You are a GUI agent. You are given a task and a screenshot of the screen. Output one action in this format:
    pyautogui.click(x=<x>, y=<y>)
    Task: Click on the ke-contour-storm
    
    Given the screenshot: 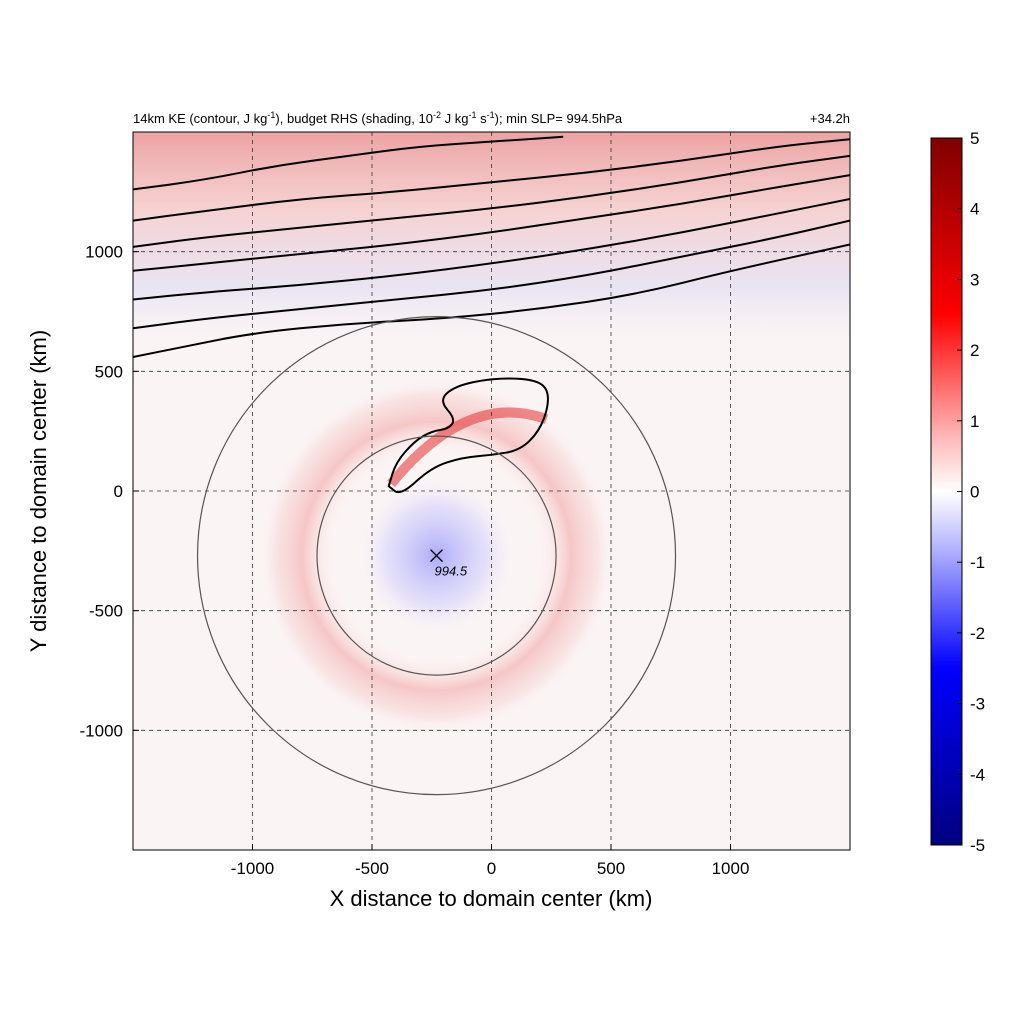 What is the action you would take?
    pyautogui.click(x=468, y=435)
    